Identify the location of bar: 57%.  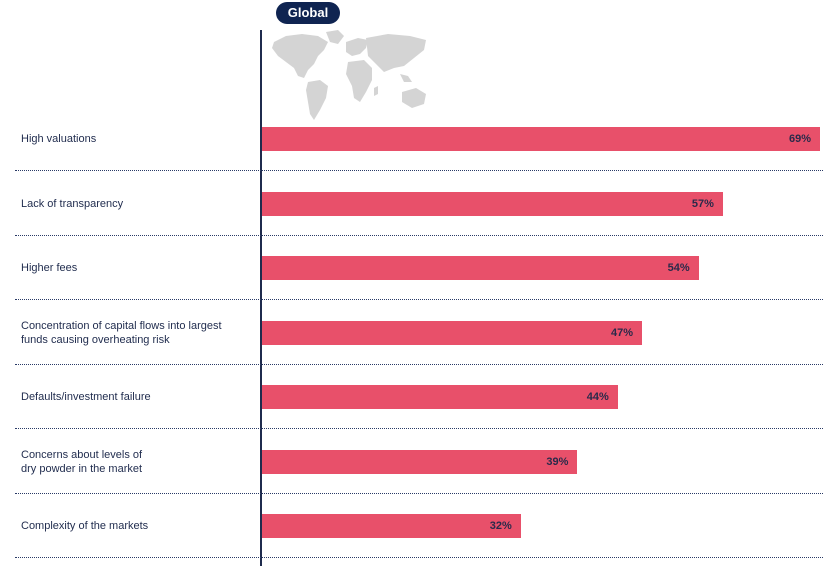
(492, 203).